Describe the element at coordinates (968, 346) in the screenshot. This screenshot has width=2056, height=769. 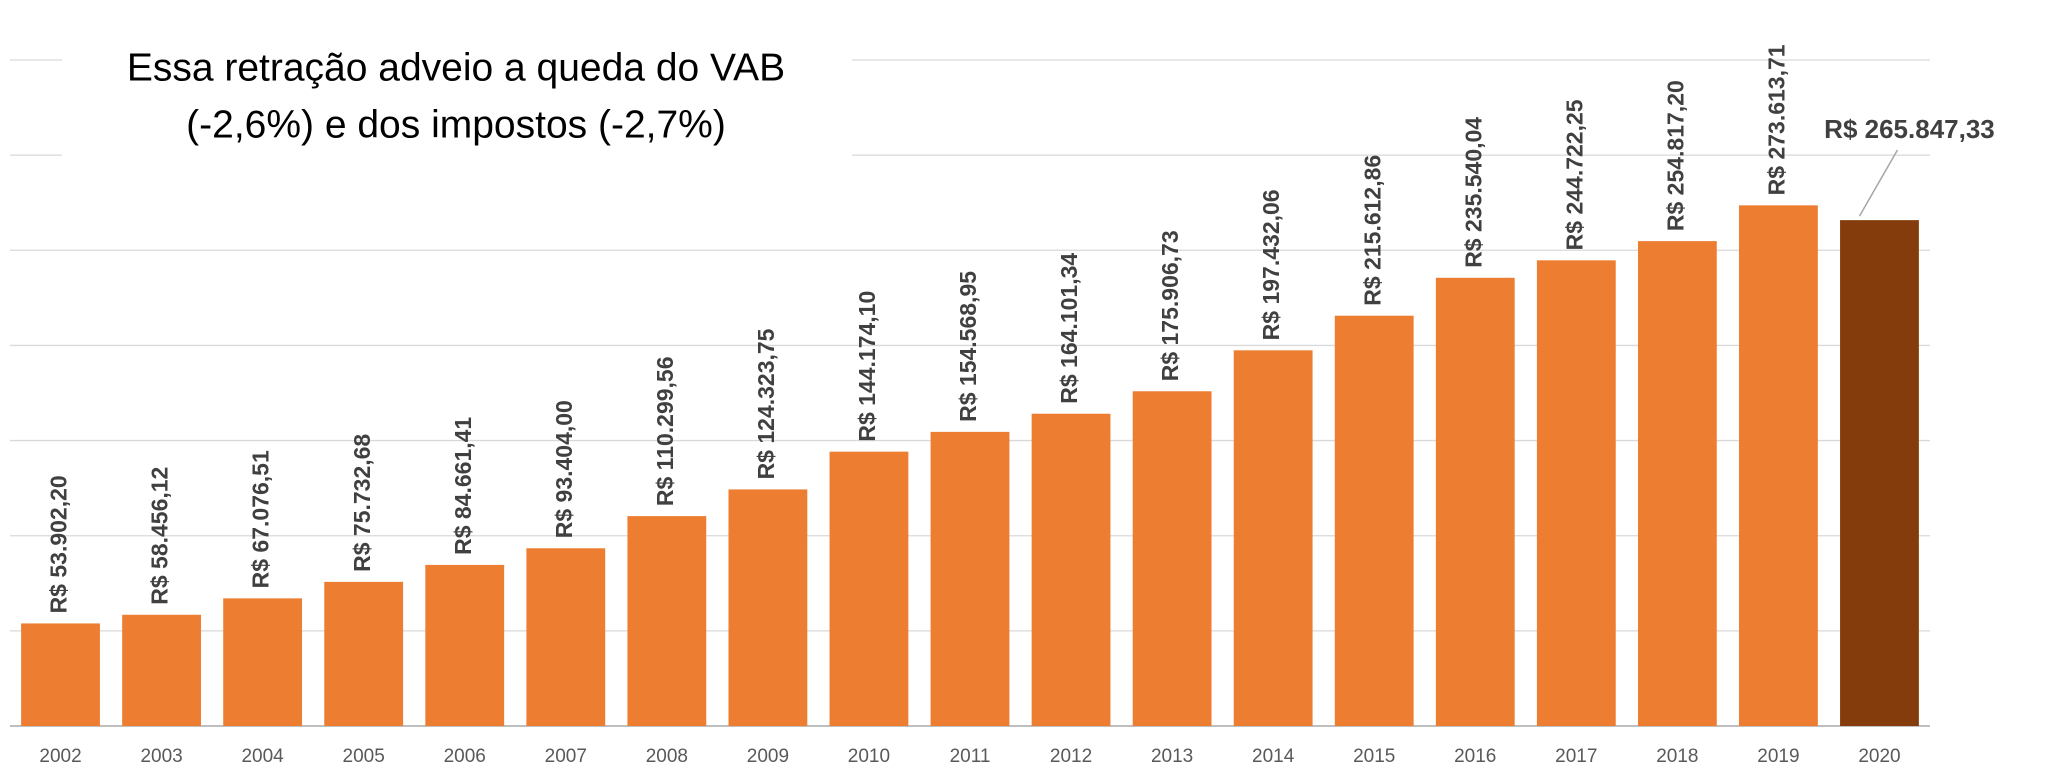
I see `value-label: R$ 154.568,95` at that location.